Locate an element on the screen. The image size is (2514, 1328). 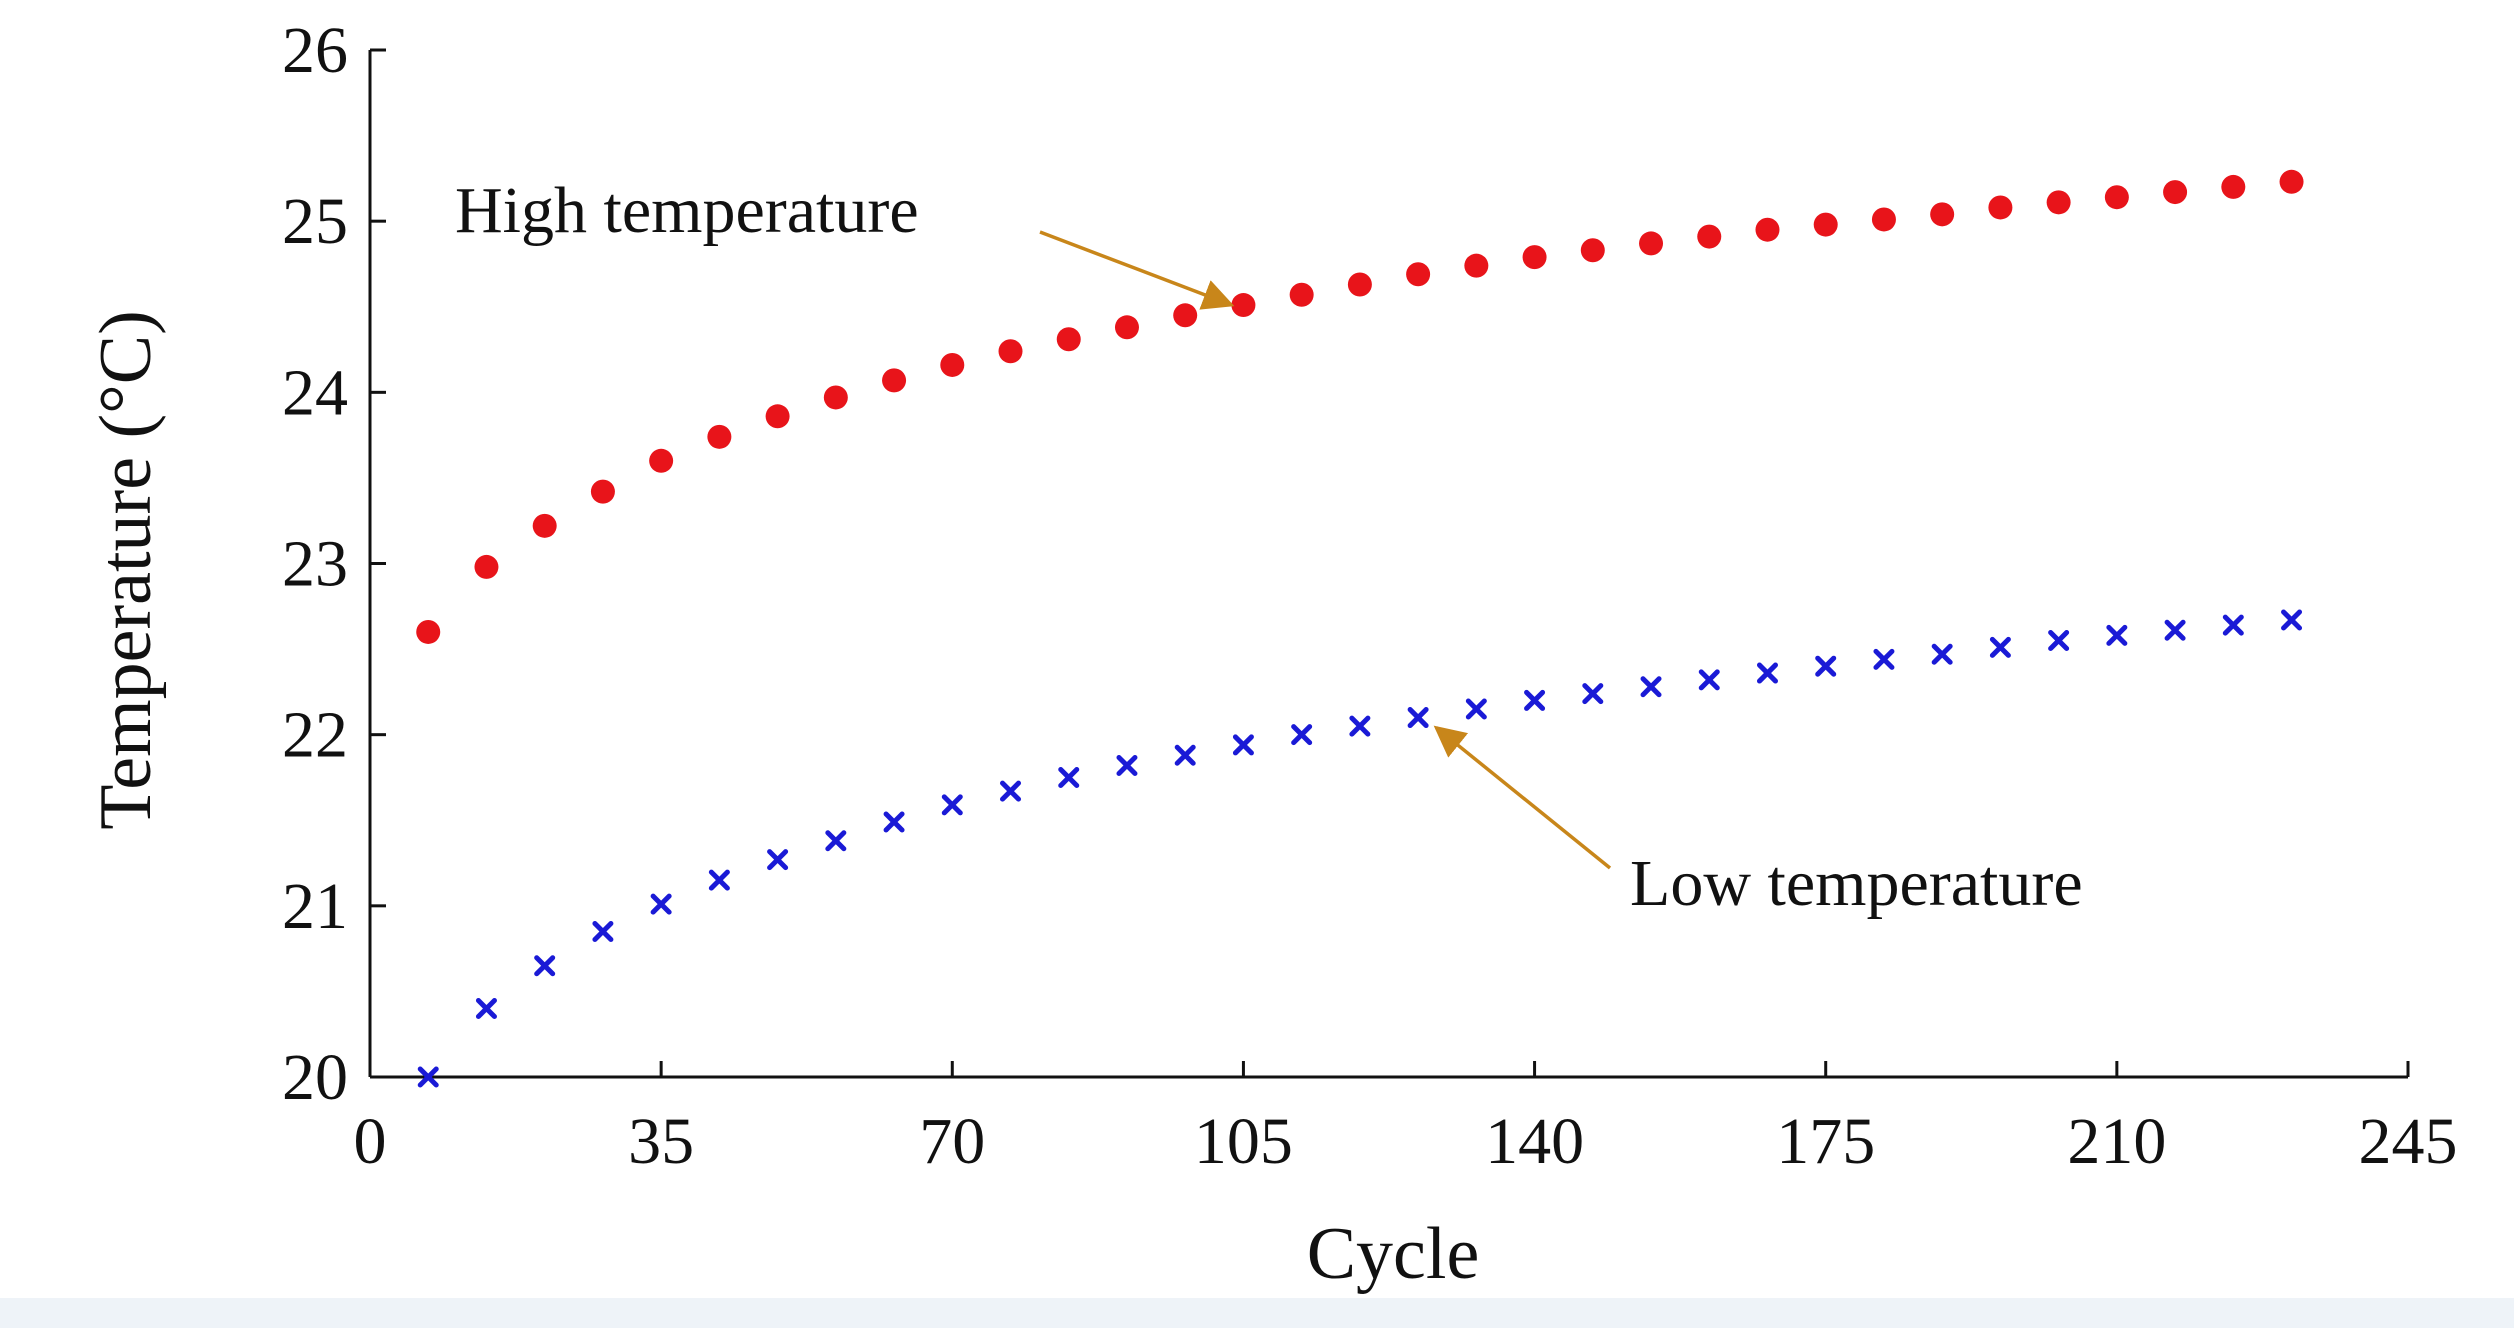
y-tick-label: 21 is located at coordinates (315, 906).